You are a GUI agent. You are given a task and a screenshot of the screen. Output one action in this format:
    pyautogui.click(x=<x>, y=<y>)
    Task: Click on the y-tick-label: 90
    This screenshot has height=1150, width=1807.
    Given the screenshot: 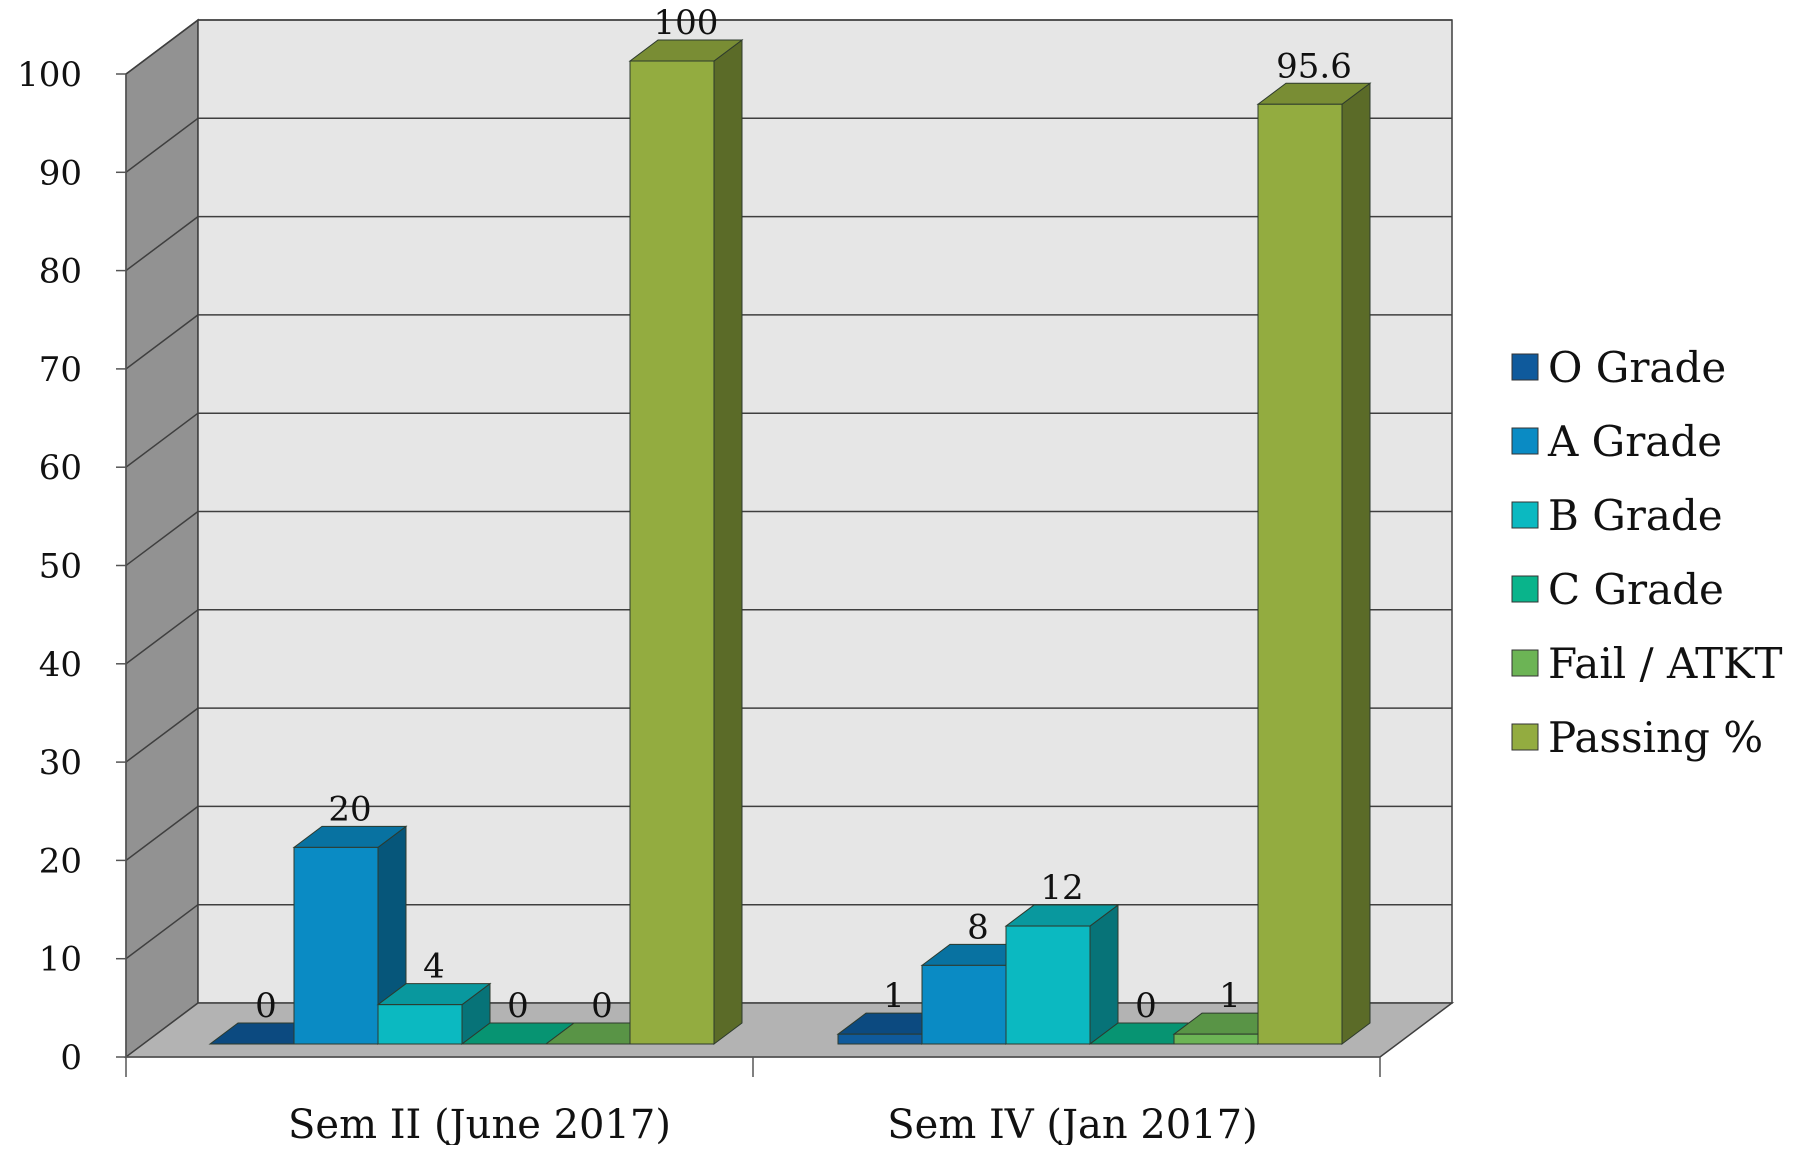 What is the action you would take?
    pyautogui.click(x=60, y=173)
    